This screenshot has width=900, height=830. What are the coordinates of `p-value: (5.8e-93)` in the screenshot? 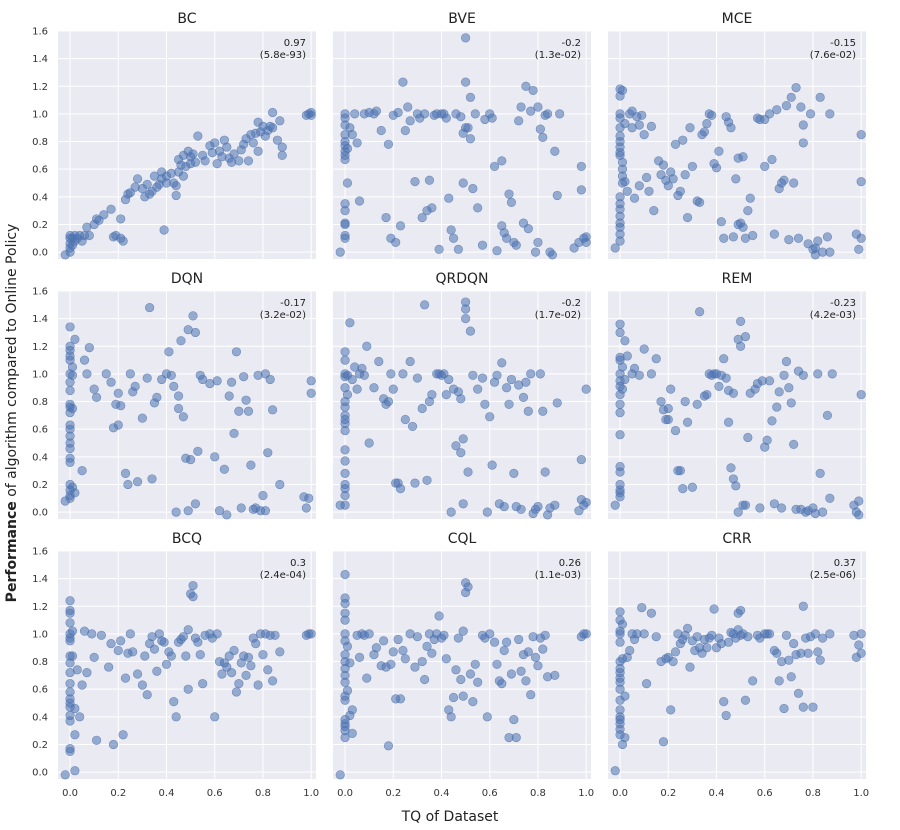 It's located at (283, 55).